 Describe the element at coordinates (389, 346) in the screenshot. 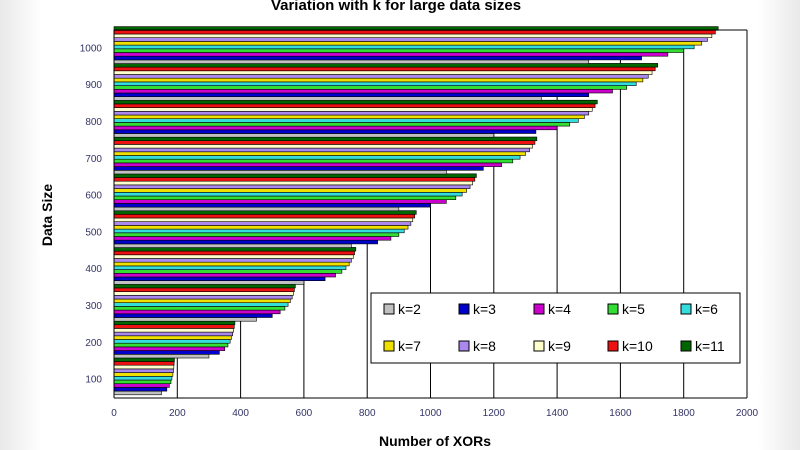

I see `legend-swatch-k7` at that location.